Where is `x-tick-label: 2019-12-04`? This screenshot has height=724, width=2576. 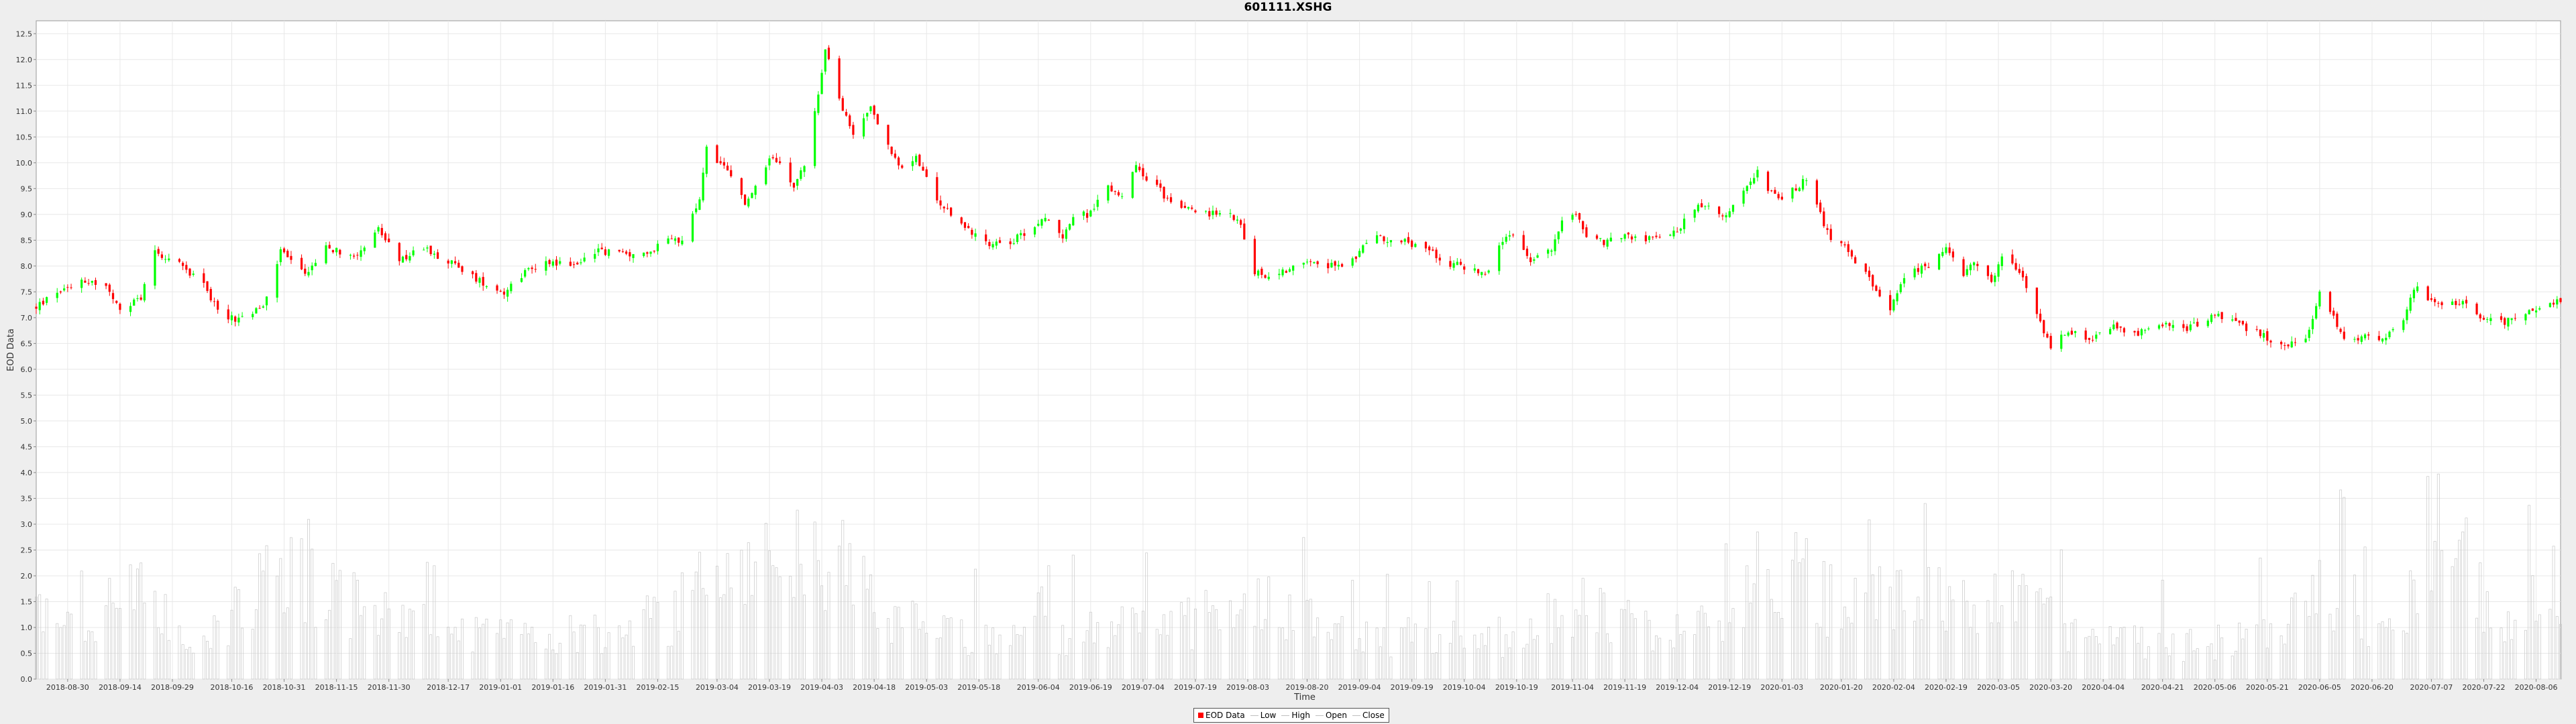 x-tick-label: 2019-12-04 is located at coordinates (1677, 687).